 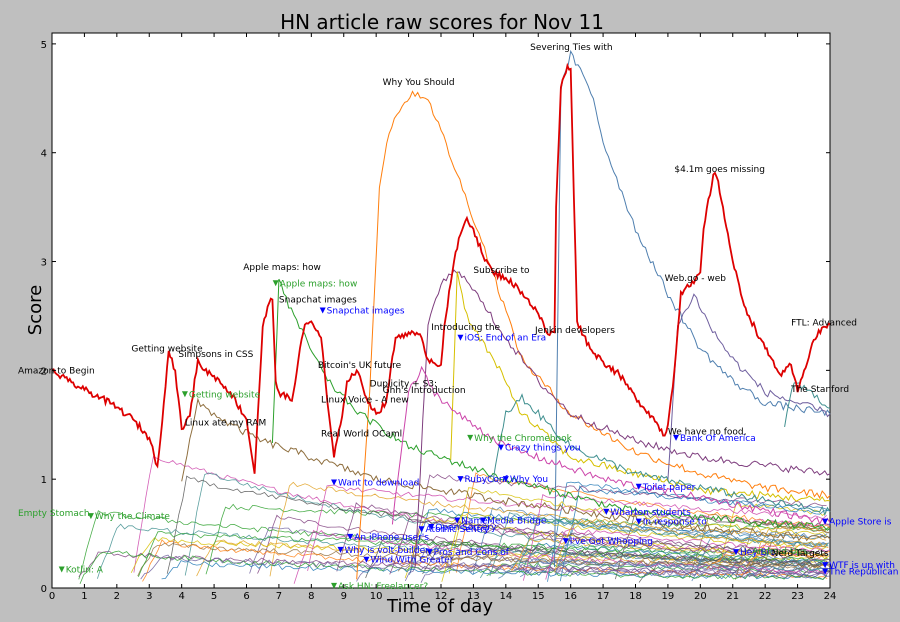 What do you see at coordinates (225, 424) in the screenshot?
I see `annotation-label: Linux ate my RAM` at bounding box center [225, 424].